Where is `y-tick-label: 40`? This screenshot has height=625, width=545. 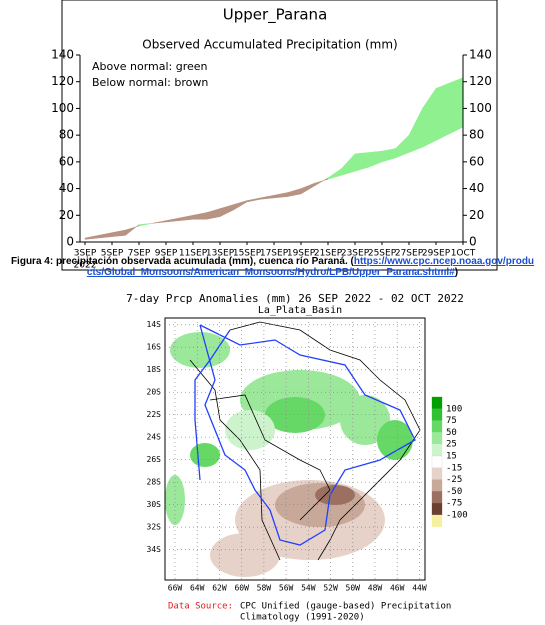 y-tick-label: 40 is located at coordinates (476, 188).